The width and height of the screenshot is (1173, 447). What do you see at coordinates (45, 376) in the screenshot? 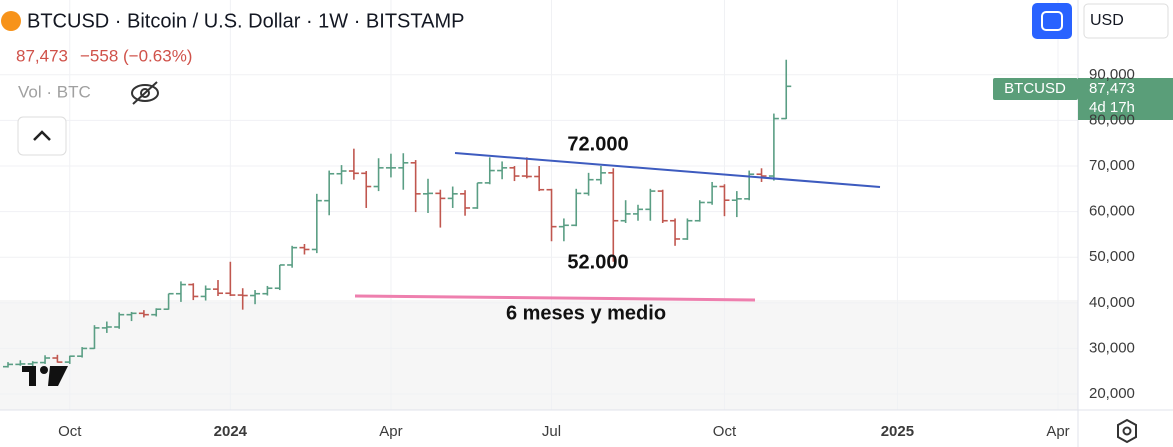
I see `tv-logo` at bounding box center [45, 376].